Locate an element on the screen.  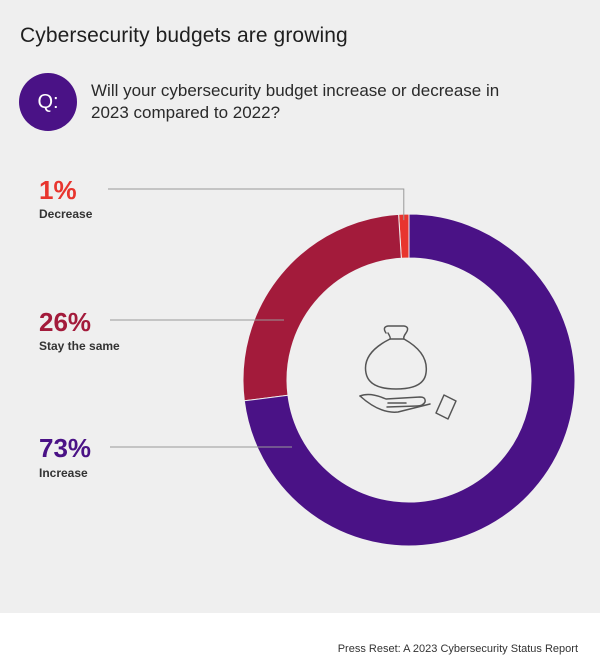
question-badge: Q: is located at coordinates (48, 102).